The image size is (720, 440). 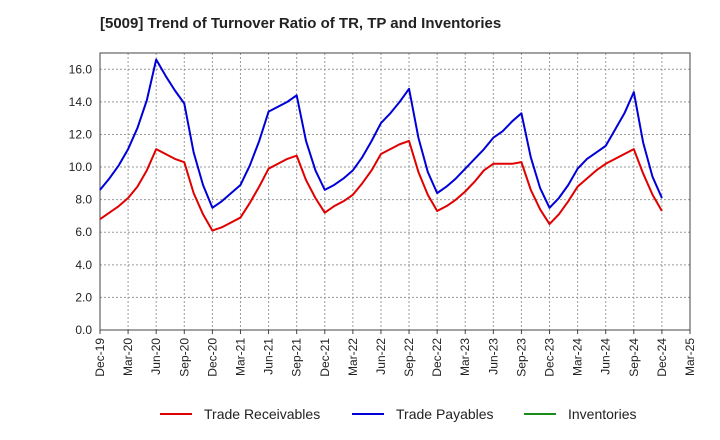 I want to click on x-tick-label: Jun-23, so click(x=493, y=356).